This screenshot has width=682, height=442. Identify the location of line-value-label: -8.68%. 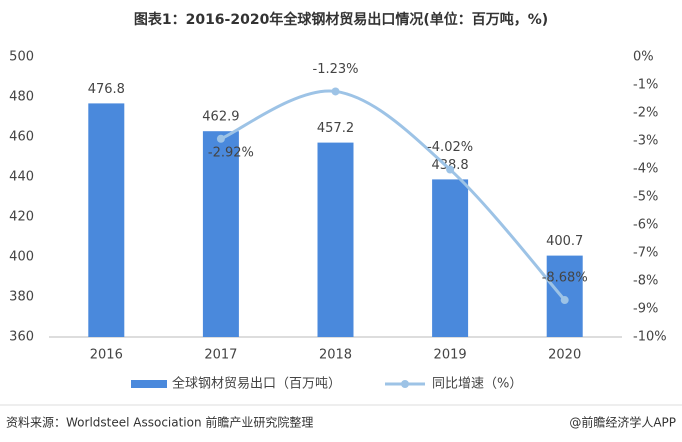
(565, 278).